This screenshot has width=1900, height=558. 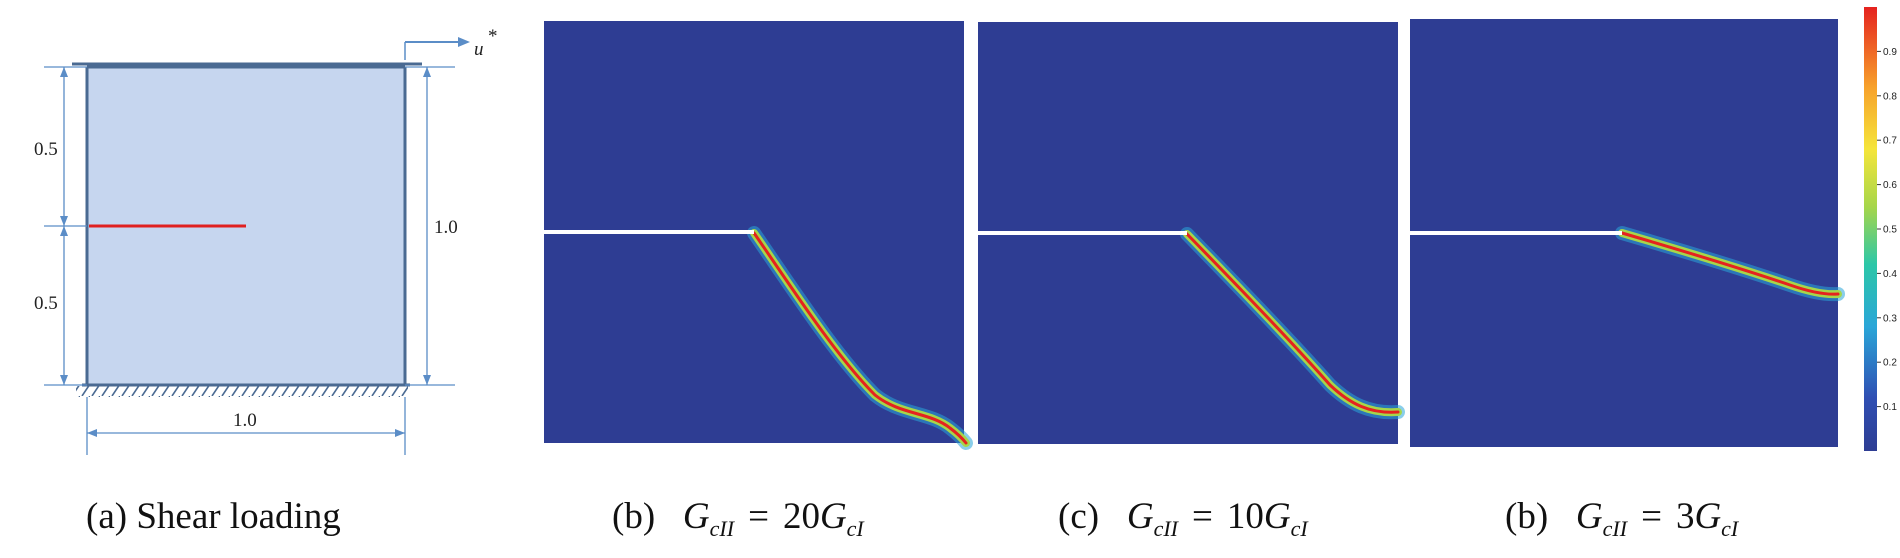 What do you see at coordinates (1890, 185) in the screenshot?
I see `colorbar-tick-label: 0.6` at bounding box center [1890, 185].